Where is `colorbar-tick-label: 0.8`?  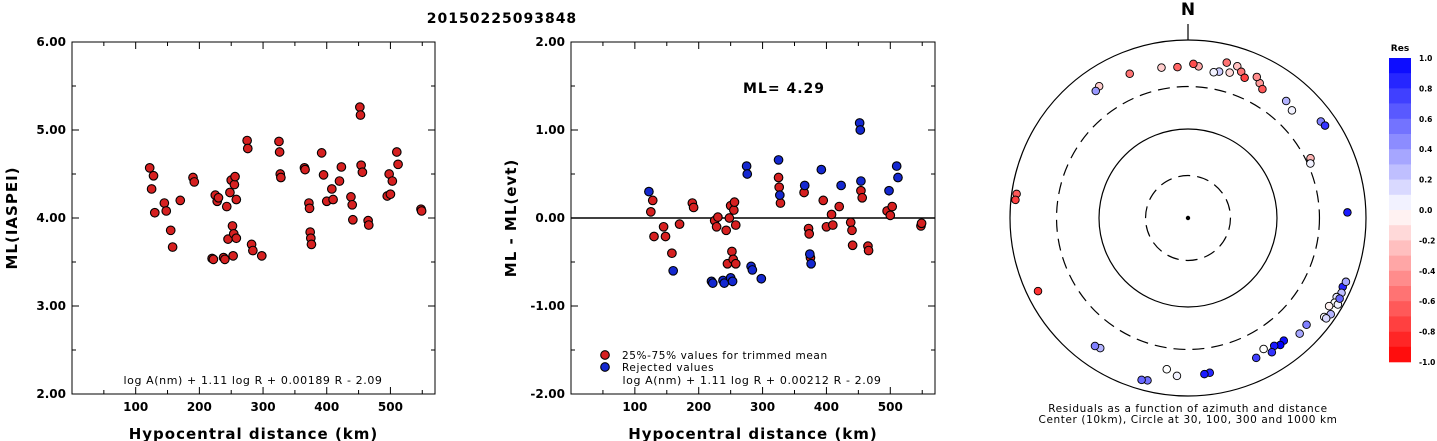
colorbar-tick-label: 0.8 is located at coordinates (1425, 88).